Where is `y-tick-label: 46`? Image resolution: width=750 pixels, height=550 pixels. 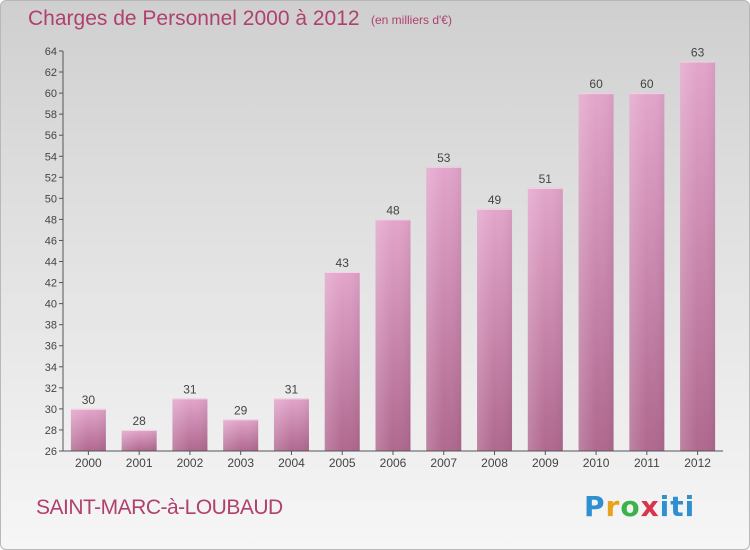
y-tick-label: 46 is located at coordinates (51, 241).